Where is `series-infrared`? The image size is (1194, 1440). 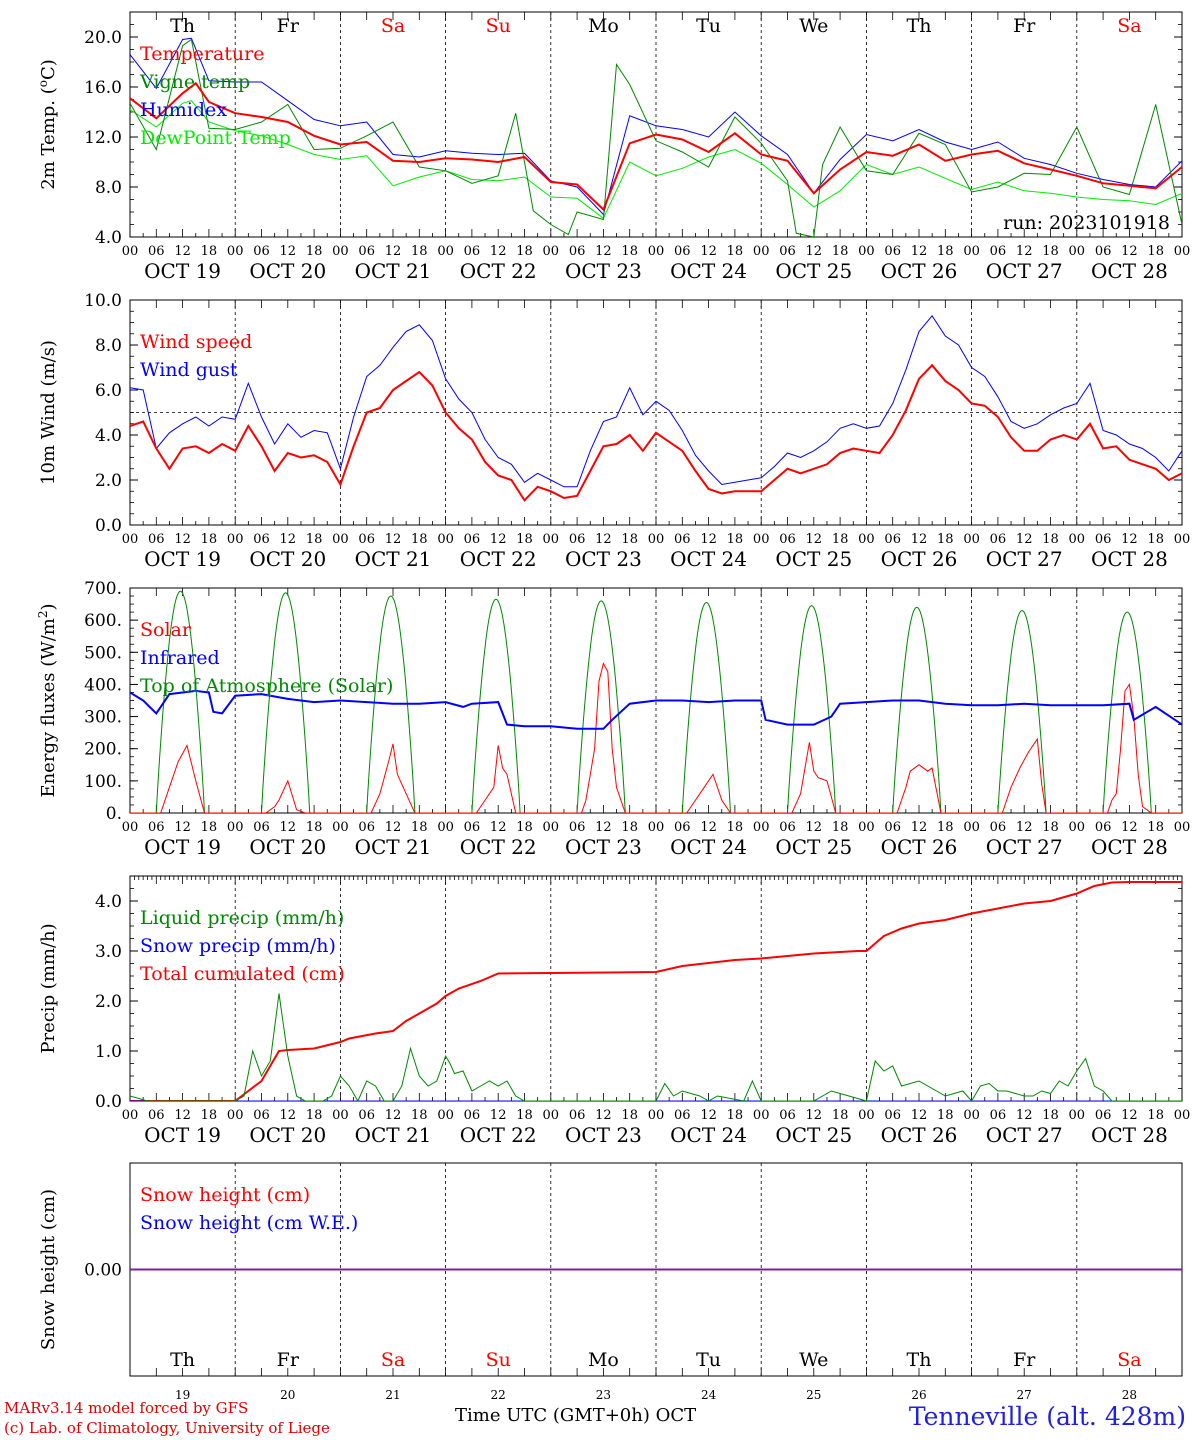
series-infrared is located at coordinates (656, 709).